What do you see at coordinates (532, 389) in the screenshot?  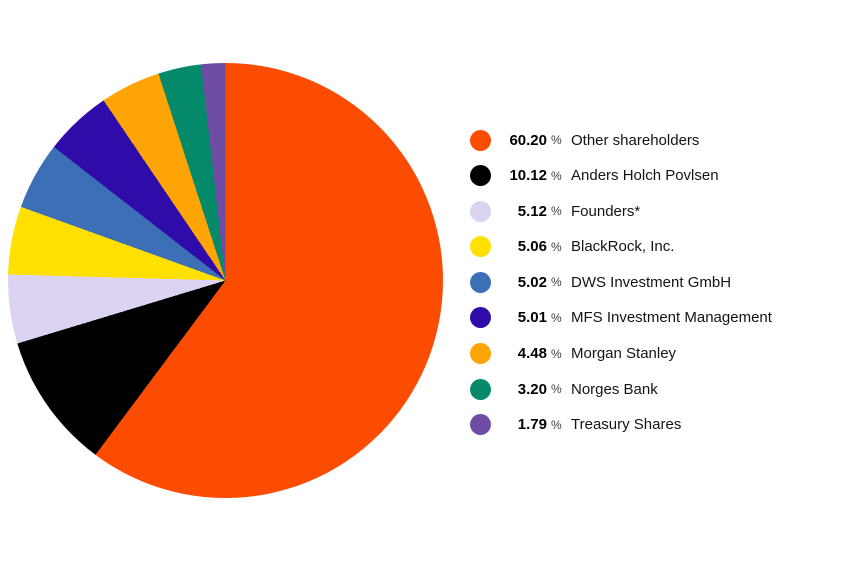 I see `legend-percent-value: 3.20` at bounding box center [532, 389].